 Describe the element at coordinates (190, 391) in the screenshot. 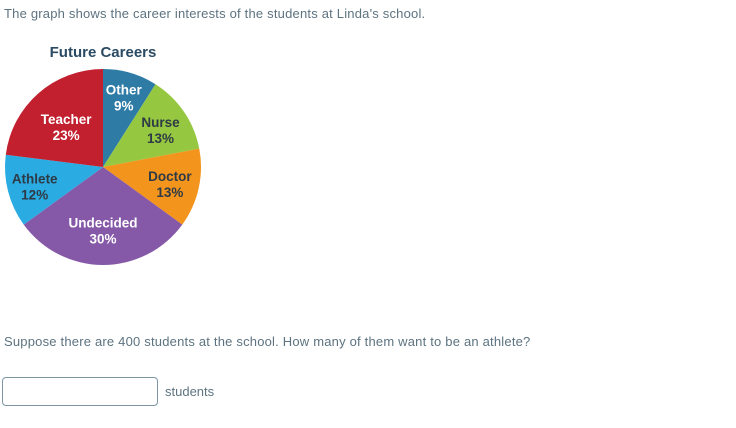

I see `answer-unit-label: students` at that location.